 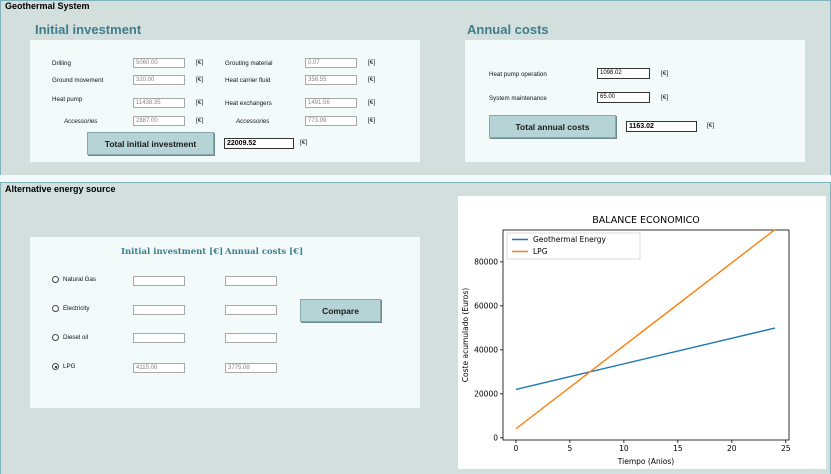 What do you see at coordinates (248, 80) in the screenshot?
I see `carrier-fluid-label: Heat carrier fluid` at bounding box center [248, 80].